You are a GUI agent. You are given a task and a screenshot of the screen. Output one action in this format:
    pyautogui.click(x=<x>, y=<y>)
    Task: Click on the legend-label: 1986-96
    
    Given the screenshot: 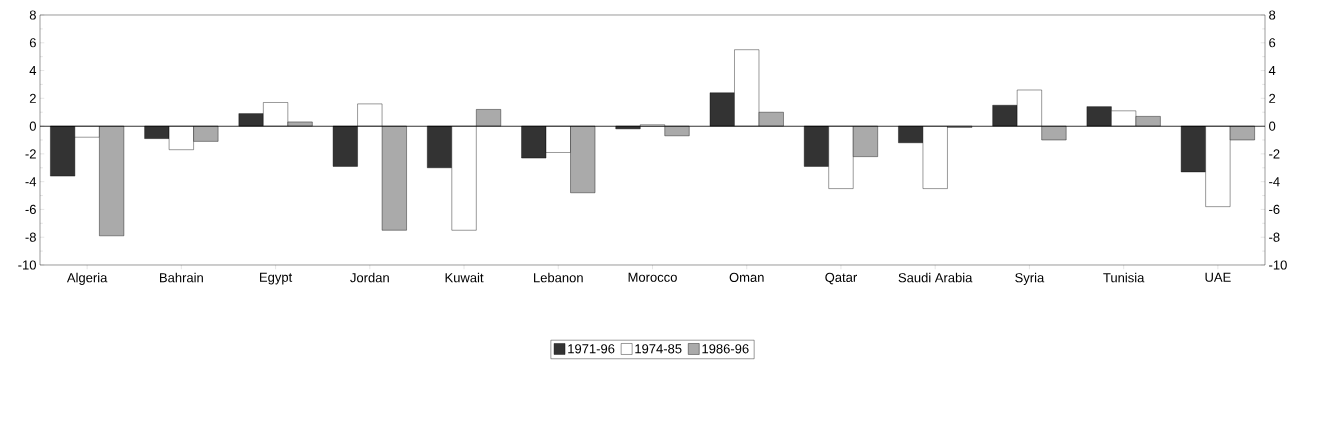 What is the action you would take?
    pyautogui.click(x=725, y=349)
    